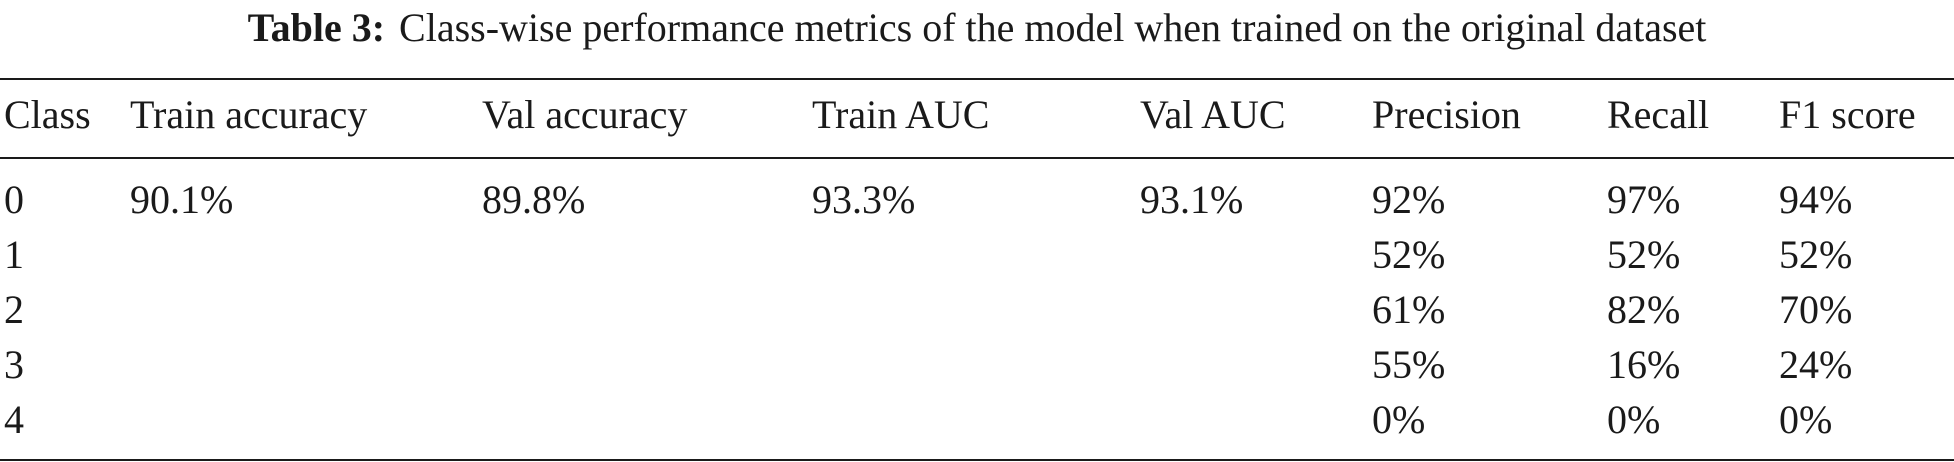 The width and height of the screenshot is (1954, 462). I want to click on row-3-precision: 55%, so click(1409, 364).